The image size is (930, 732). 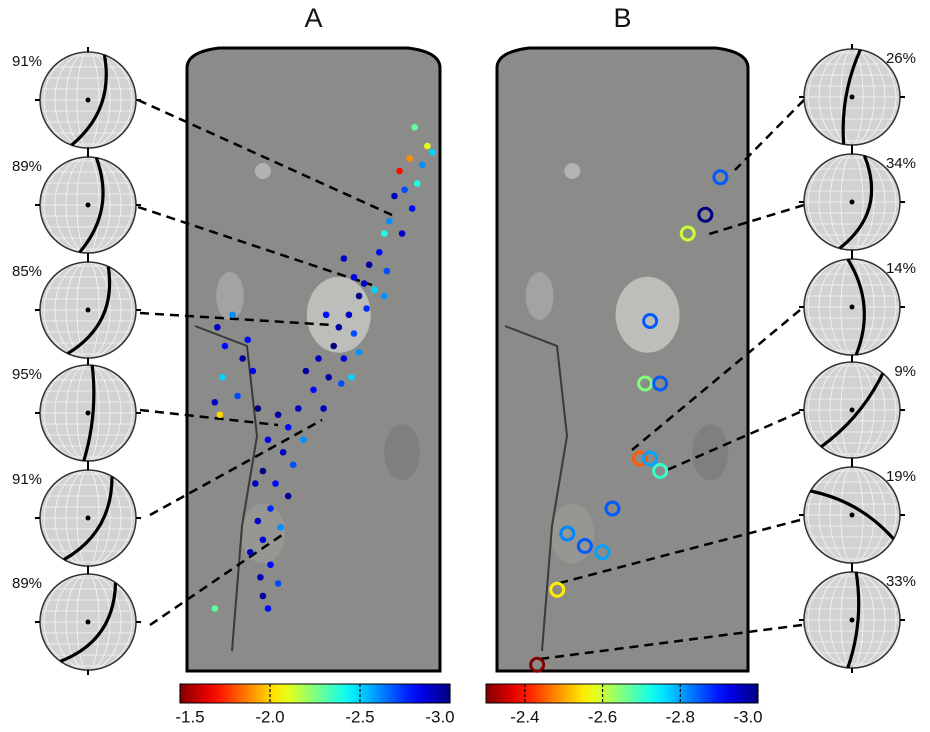 I want to click on fit-label: 26%, so click(x=901, y=58).